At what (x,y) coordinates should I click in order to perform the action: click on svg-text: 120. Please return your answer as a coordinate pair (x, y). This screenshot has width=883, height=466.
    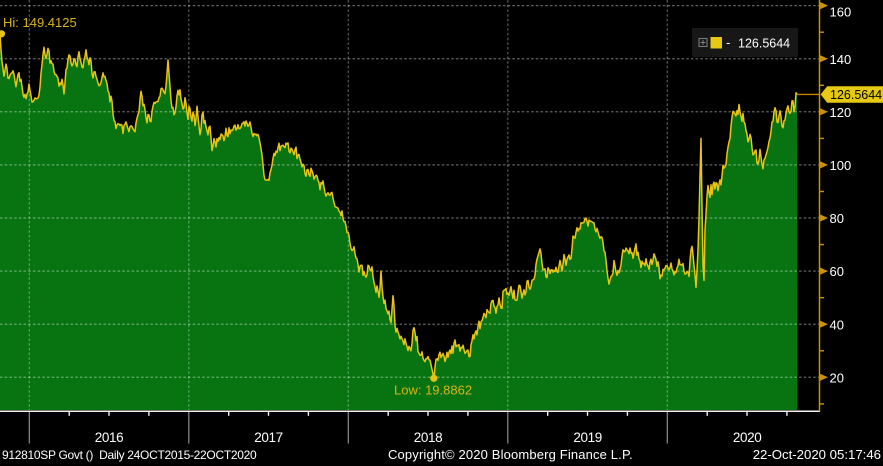
    Looking at the image, I should click on (841, 112).